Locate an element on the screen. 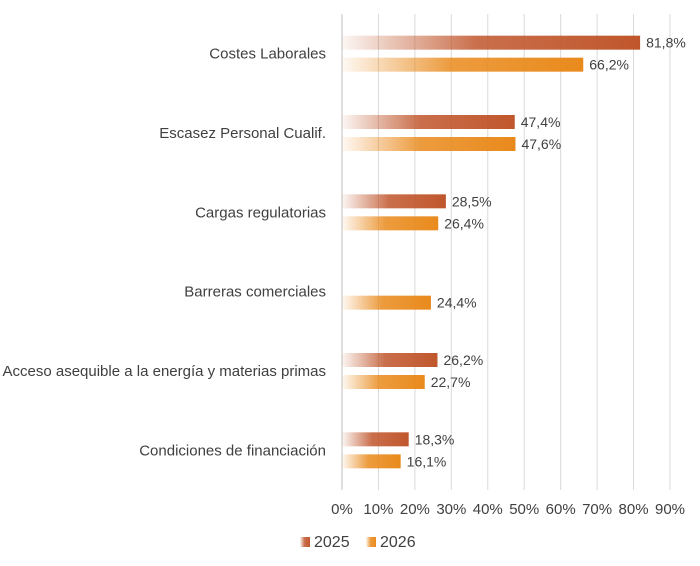 The image size is (700, 566). category-label: Costes Laborales is located at coordinates (267, 54).